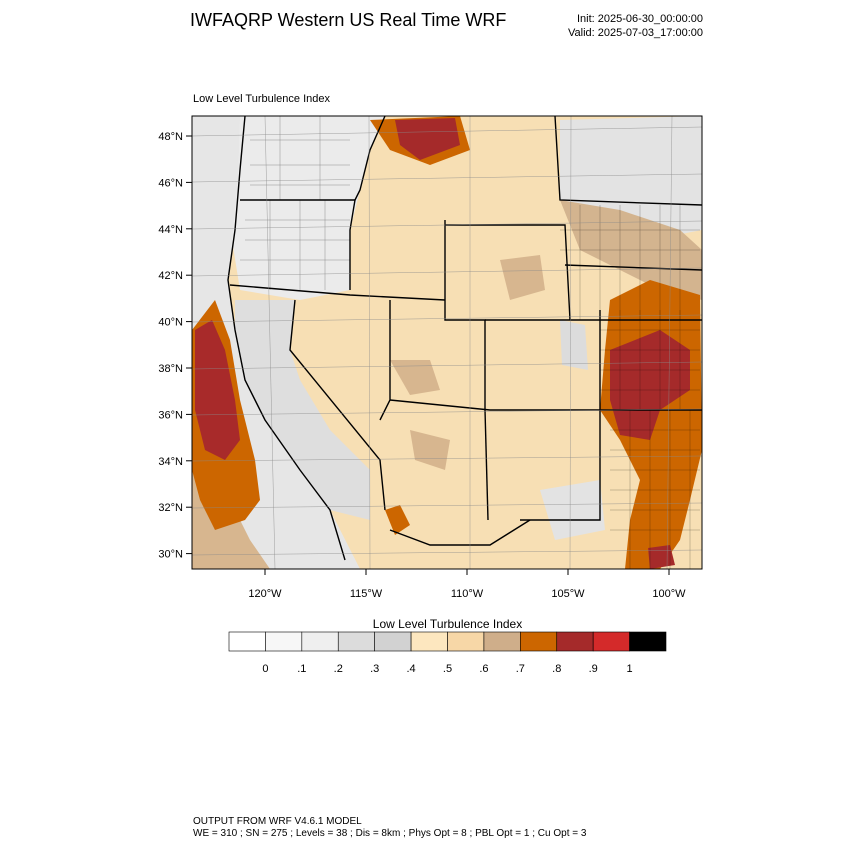 This screenshot has height=850, width=850. I want to click on mexico-border, so click(460, 532).